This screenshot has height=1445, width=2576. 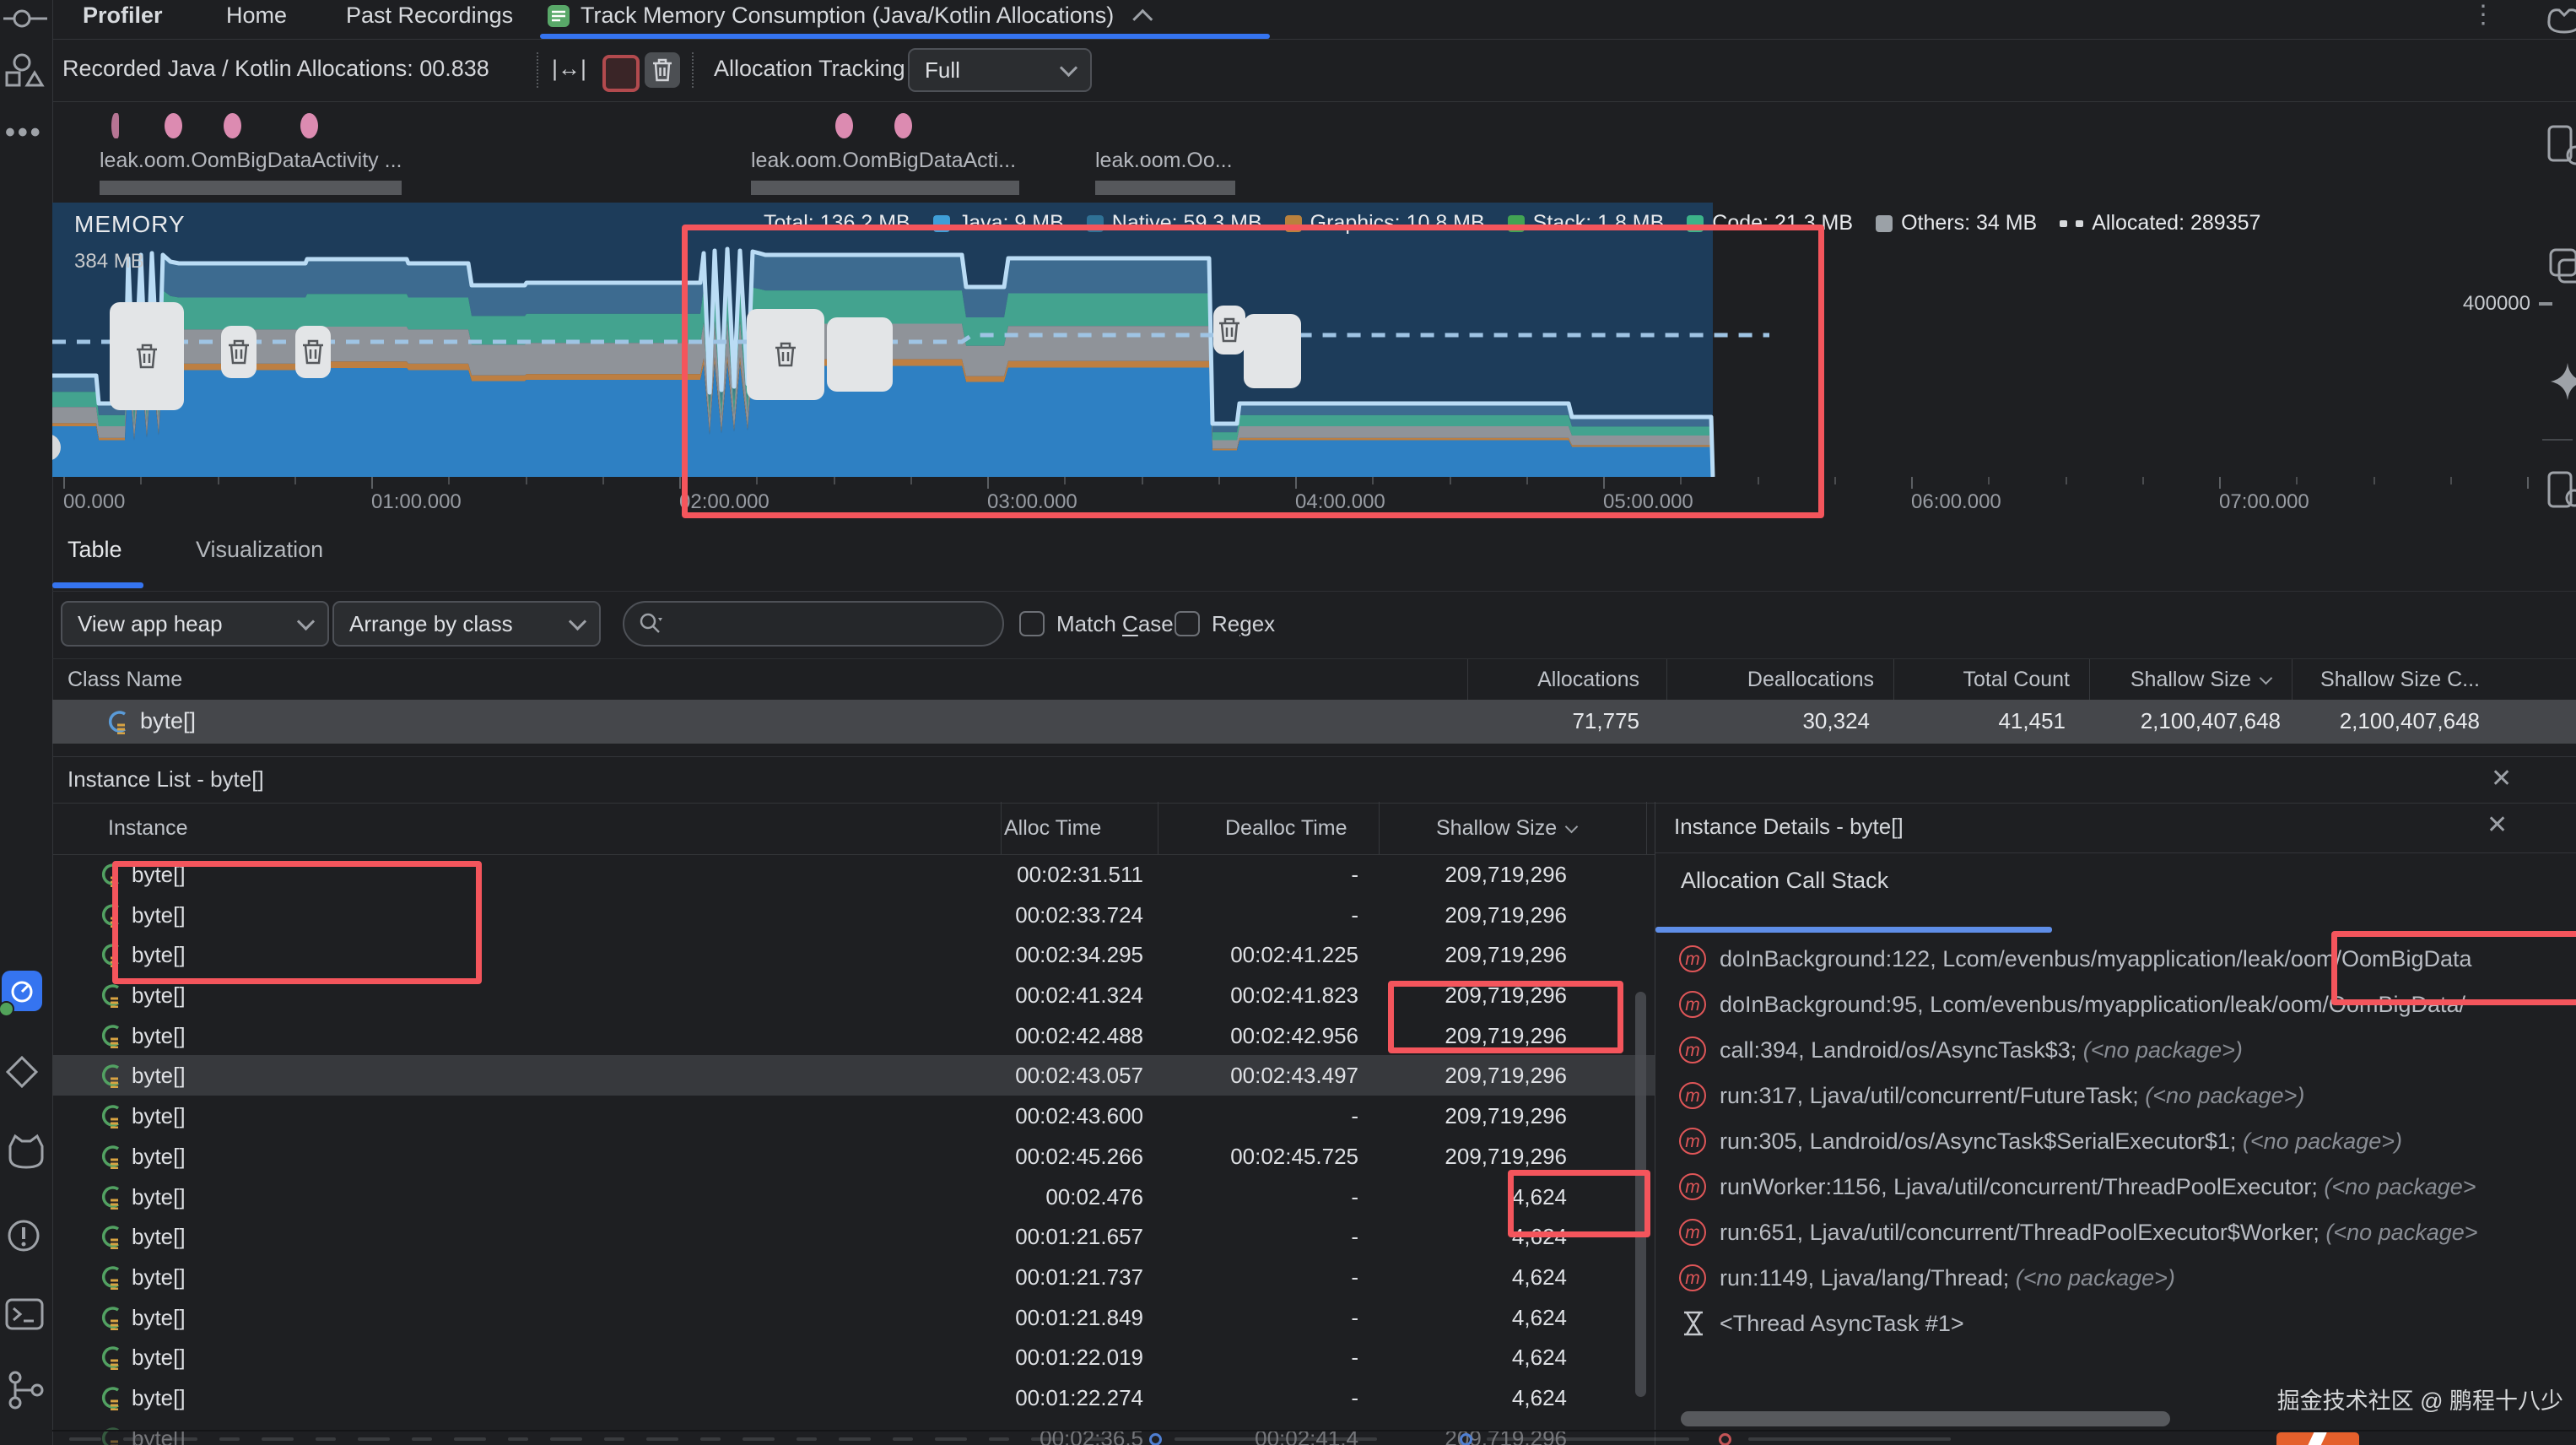 I want to click on sparkle-icon, so click(x=2561, y=381).